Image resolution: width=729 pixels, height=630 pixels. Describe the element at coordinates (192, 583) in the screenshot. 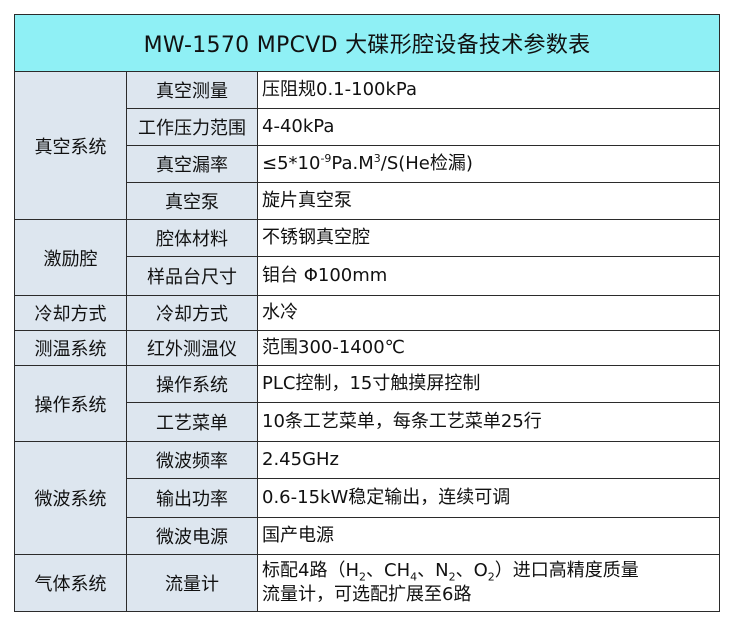

I see `item-flowmeter: 流量计` at that location.